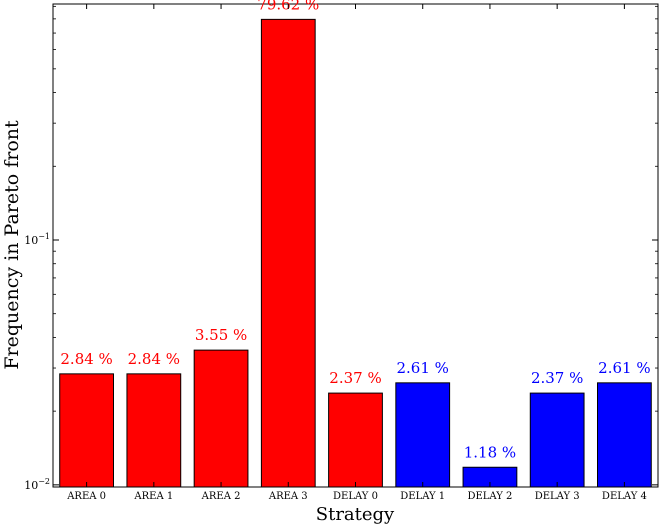  What do you see at coordinates (153, 496) in the screenshot?
I see `x-tick-label-1: AREA 1` at bounding box center [153, 496].